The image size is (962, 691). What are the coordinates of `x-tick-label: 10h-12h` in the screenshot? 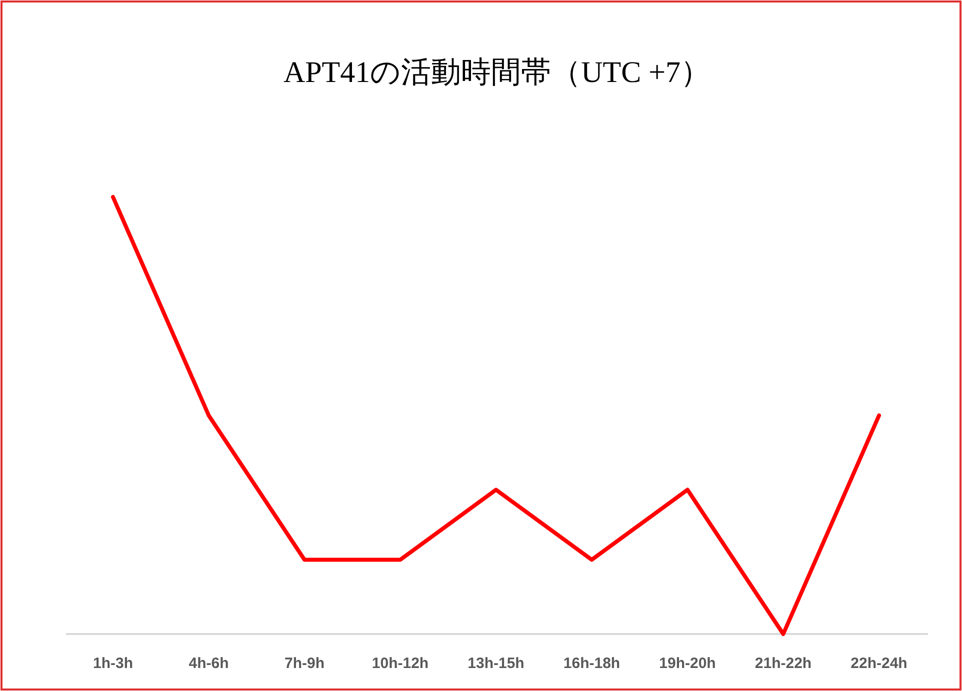 It's located at (400, 663).